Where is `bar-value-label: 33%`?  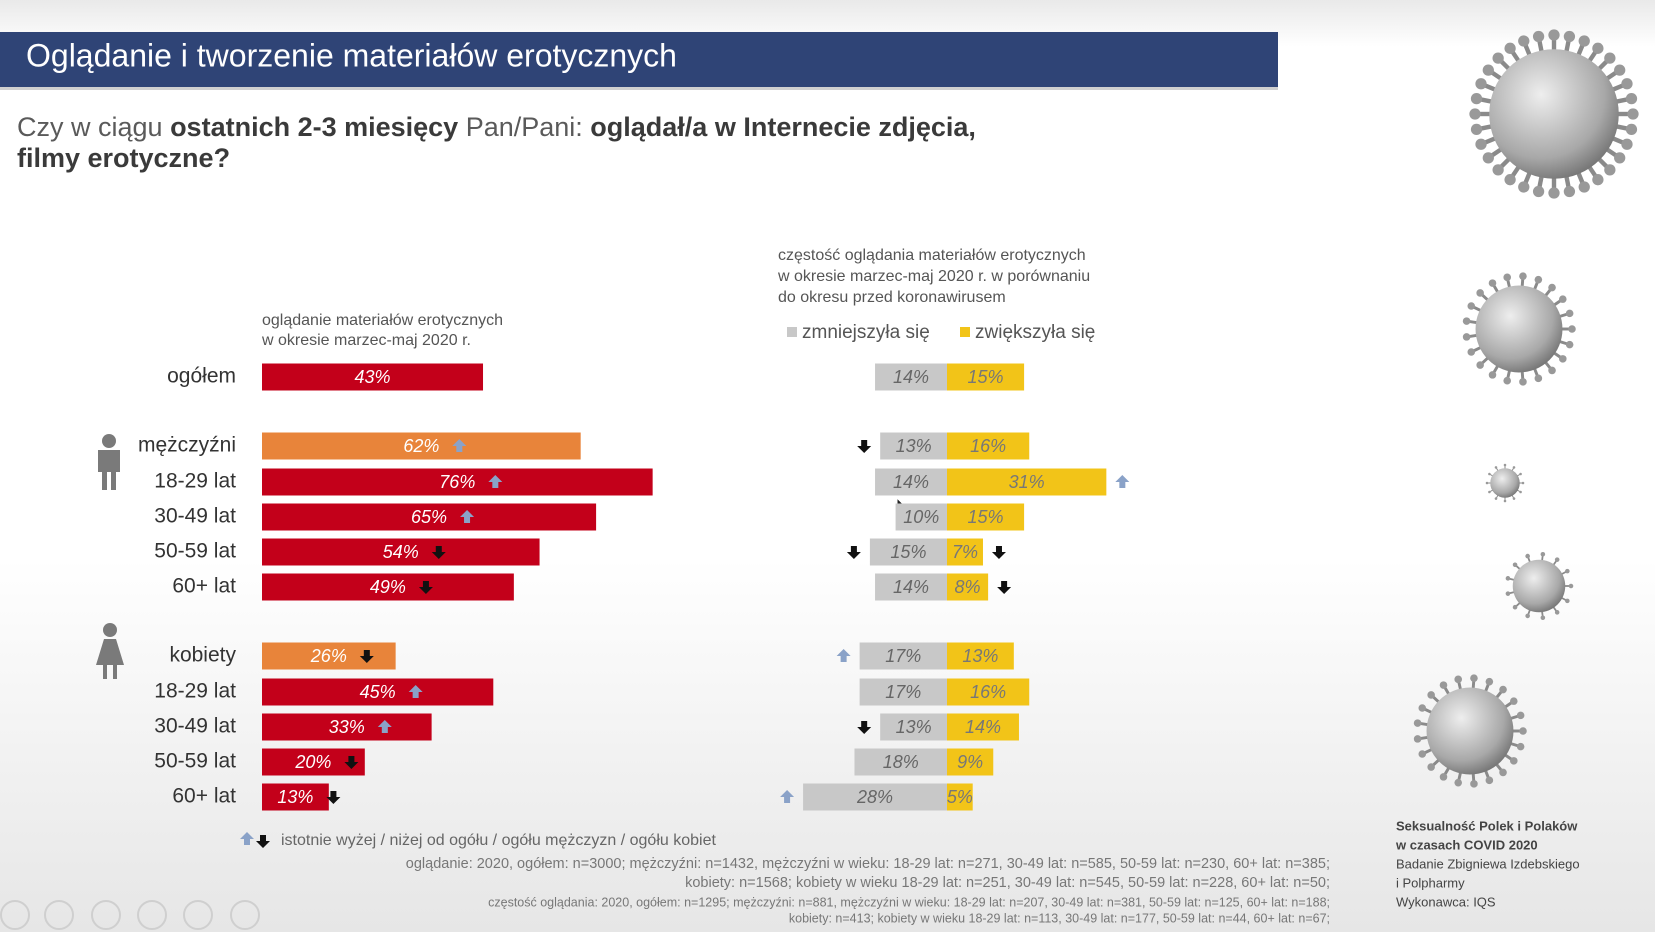
bar-value-label: 33% is located at coordinates (347, 727).